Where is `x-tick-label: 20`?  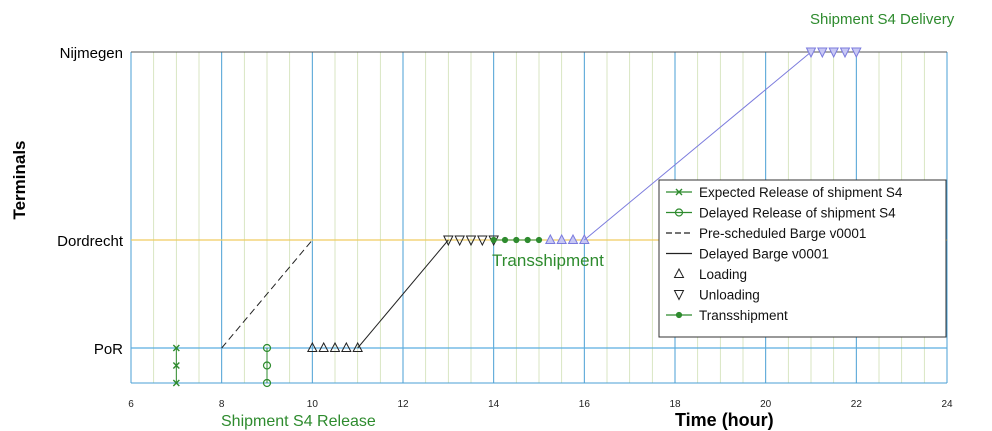
x-tick-label: 20 is located at coordinates (766, 404).